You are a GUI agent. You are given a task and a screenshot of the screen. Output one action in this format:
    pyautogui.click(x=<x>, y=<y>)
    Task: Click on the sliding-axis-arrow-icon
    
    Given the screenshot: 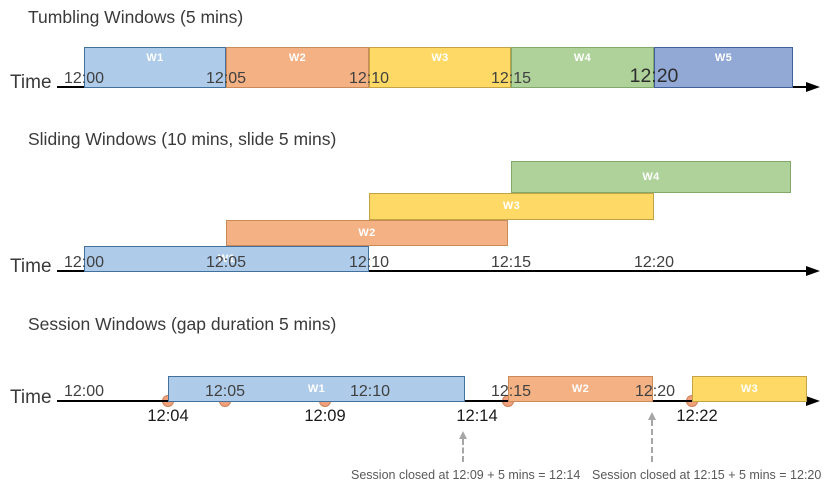 What is the action you would take?
    pyautogui.click(x=813, y=271)
    